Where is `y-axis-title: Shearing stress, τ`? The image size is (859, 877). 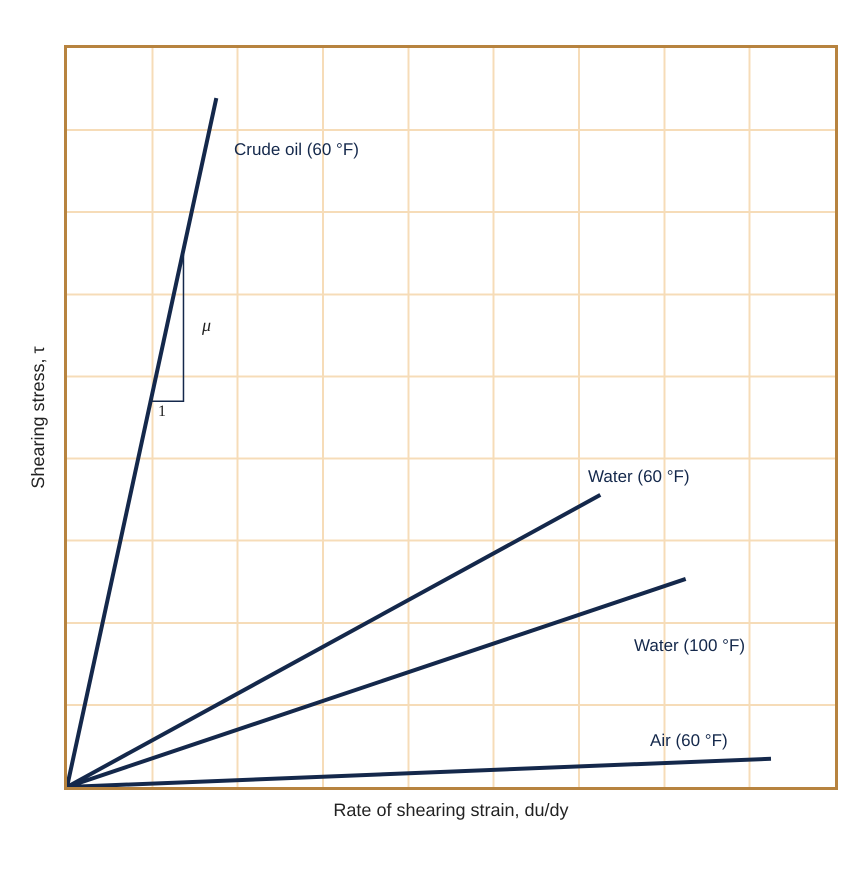 y-axis-title: Shearing stress, τ is located at coordinates (38, 417).